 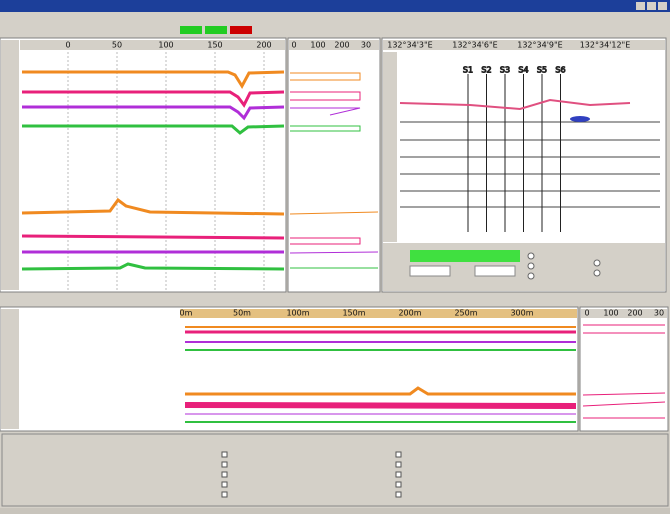 I want to click on marker-label: S1, so click(x=468, y=70).